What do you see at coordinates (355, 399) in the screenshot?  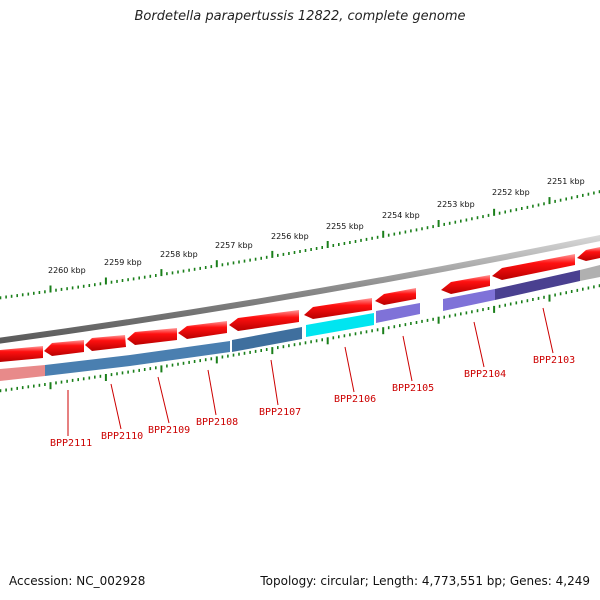 I see `gene-label-bpp2106: BPP2106` at bounding box center [355, 399].